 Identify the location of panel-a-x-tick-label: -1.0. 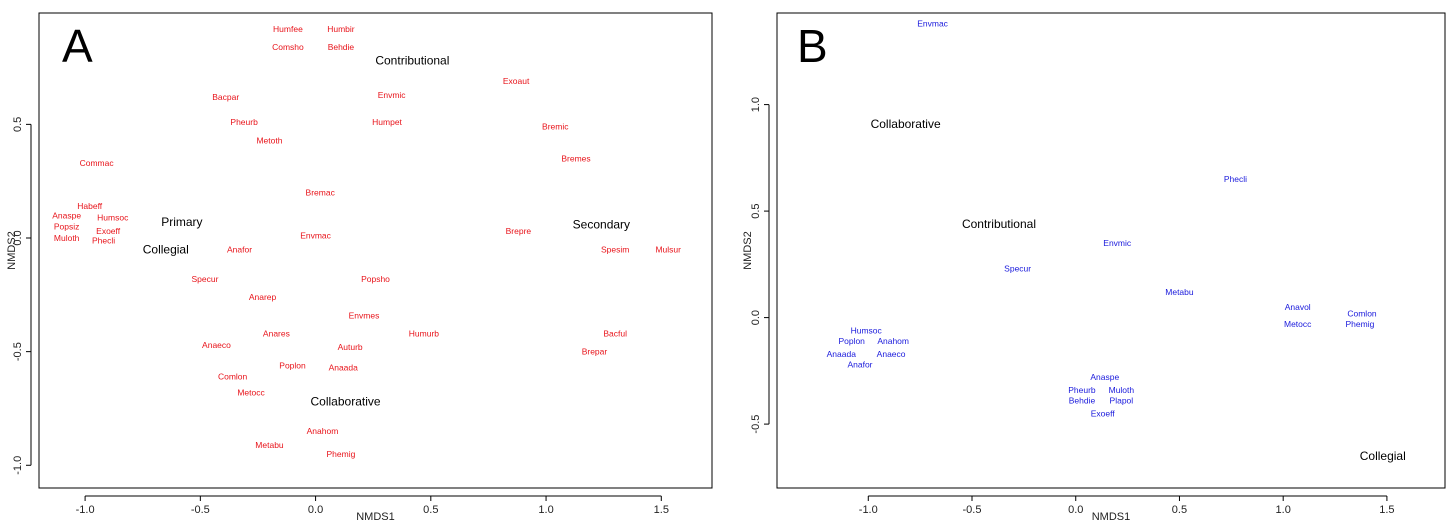
(85, 510).